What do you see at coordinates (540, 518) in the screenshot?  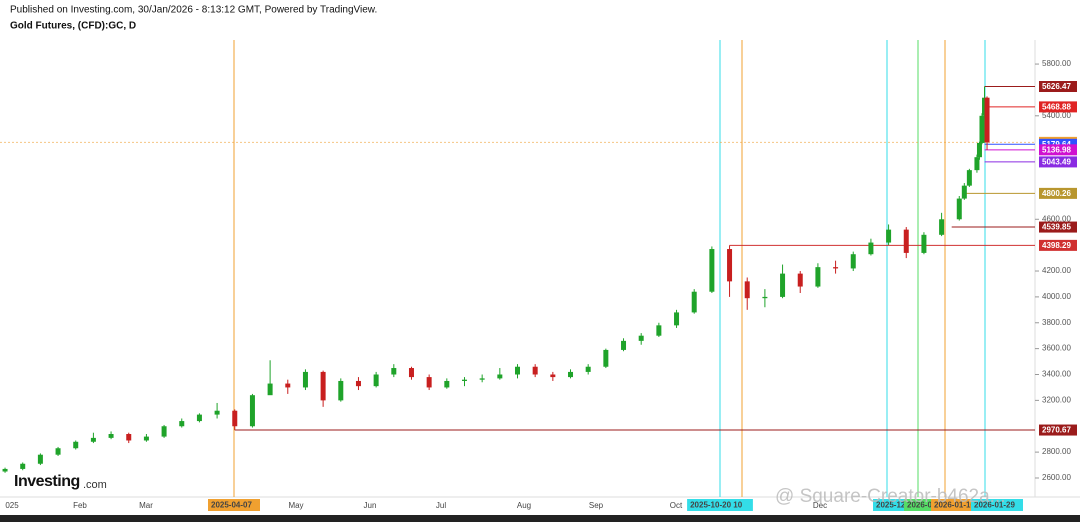 I see `bottom-bar` at bounding box center [540, 518].